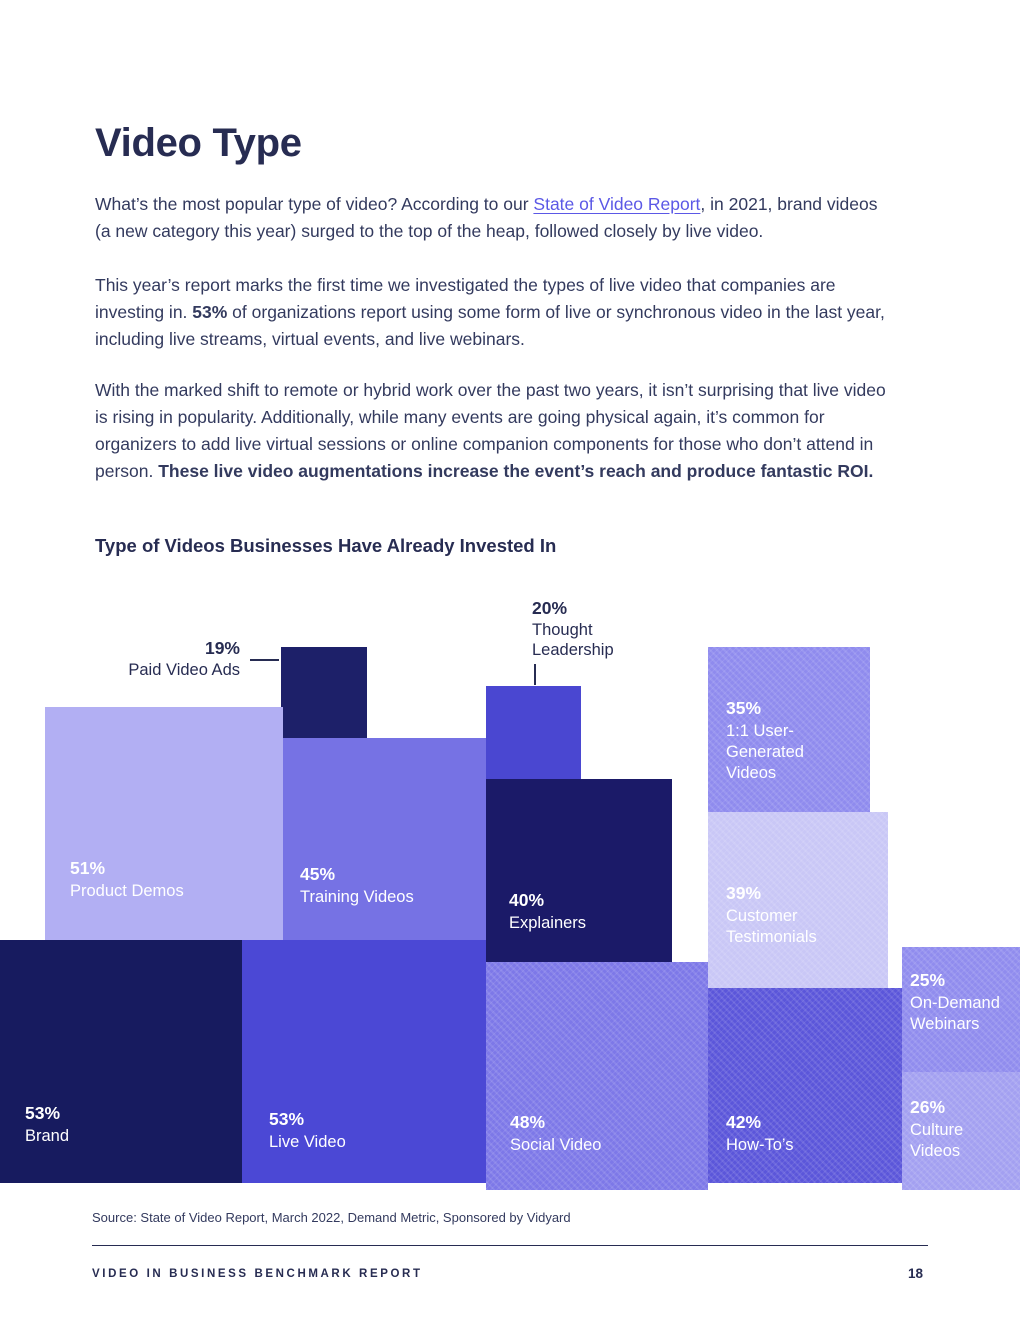 Image resolution: width=1020 pixels, height=1320 pixels. Describe the element at coordinates (127, 891) in the screenshot. I see `block-label: Product Demos` at that location.